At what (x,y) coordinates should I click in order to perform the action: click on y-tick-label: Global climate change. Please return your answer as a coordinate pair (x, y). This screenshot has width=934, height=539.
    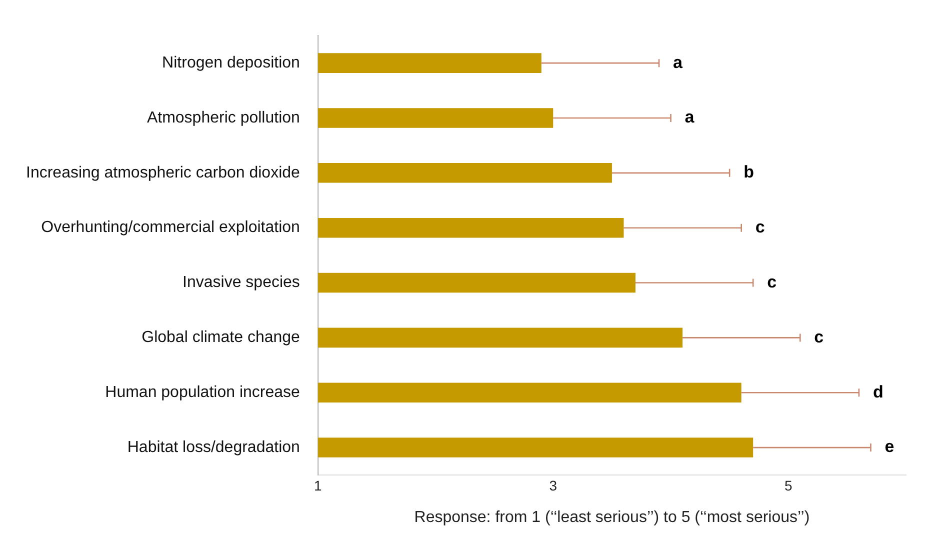
    Looking at the image, I should click on (221, 337).